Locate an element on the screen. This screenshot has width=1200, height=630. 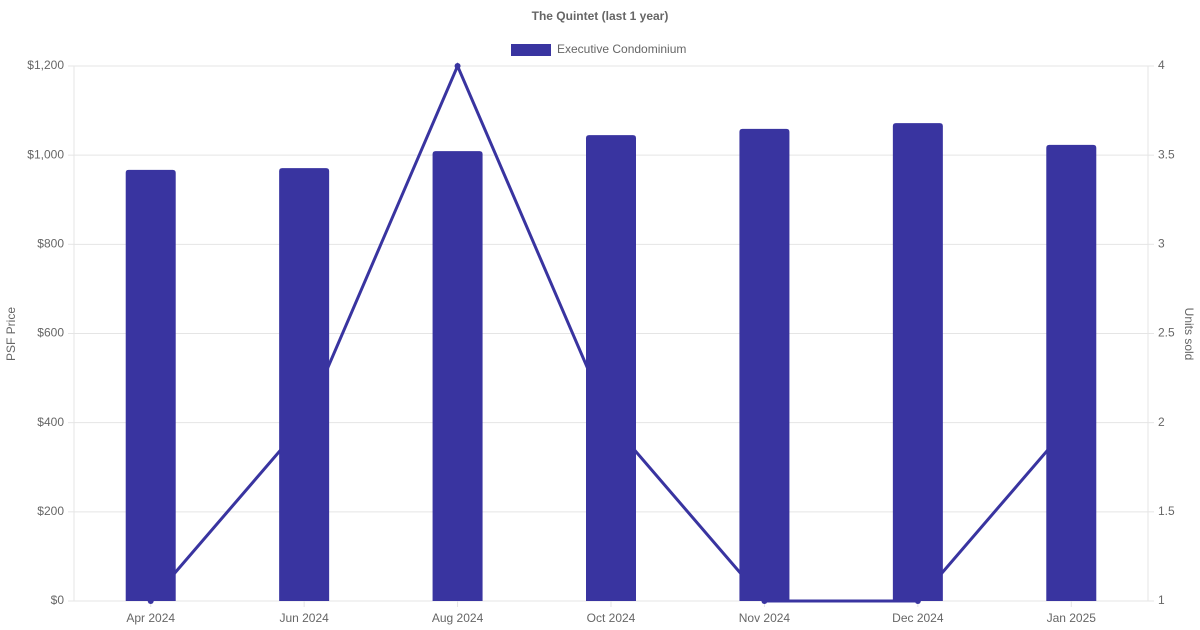
y2-axis-title: Units sold is located at coordinates (1189, 334).